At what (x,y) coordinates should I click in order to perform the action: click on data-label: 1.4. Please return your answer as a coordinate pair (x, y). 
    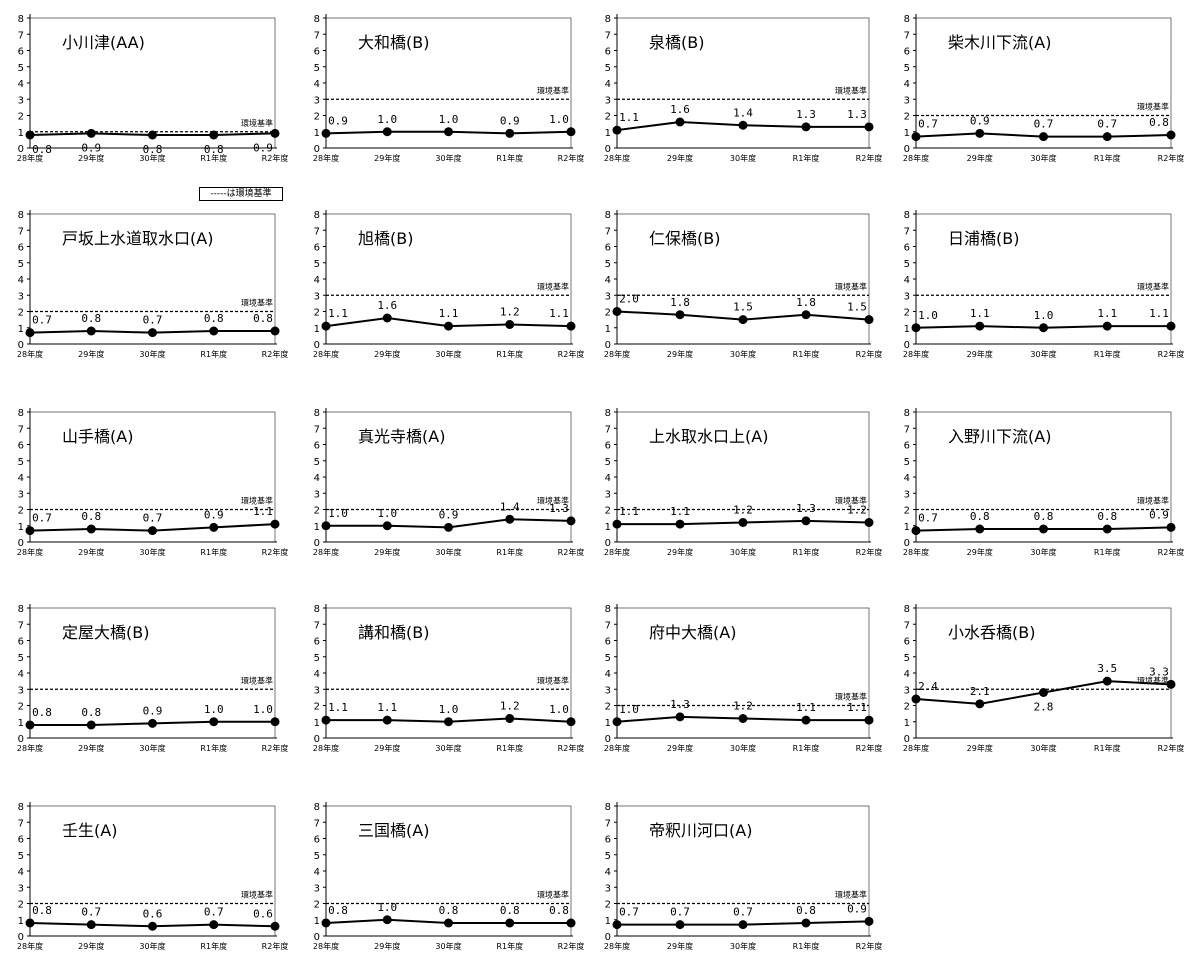
    Looking at the image, I should click on (510, 506).